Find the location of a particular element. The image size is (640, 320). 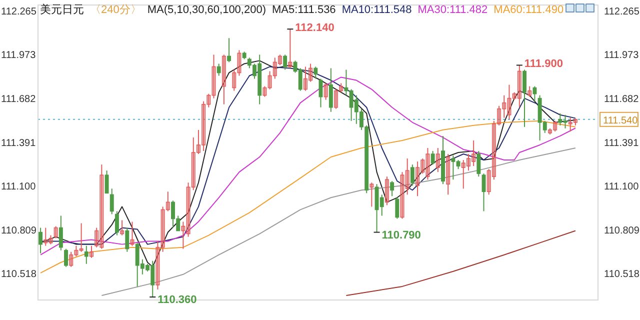

y-tick-label: 110.809 is located at coordinates (19, 230).